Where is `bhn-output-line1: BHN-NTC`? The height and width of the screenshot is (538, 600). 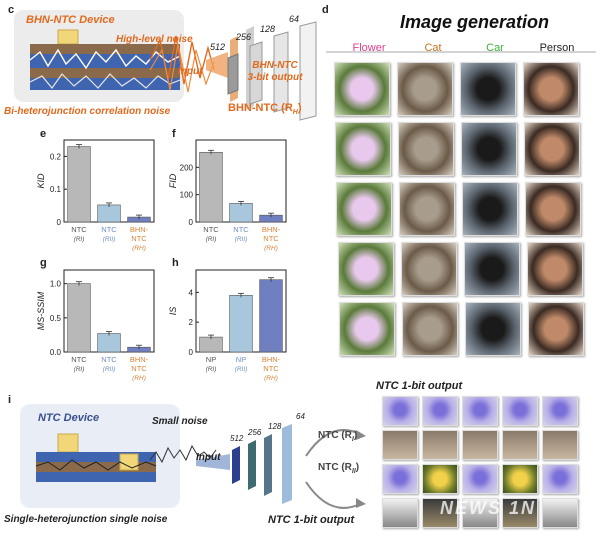 bhn-output-line1: BHN-NTC is located at coordinates (275, 65).